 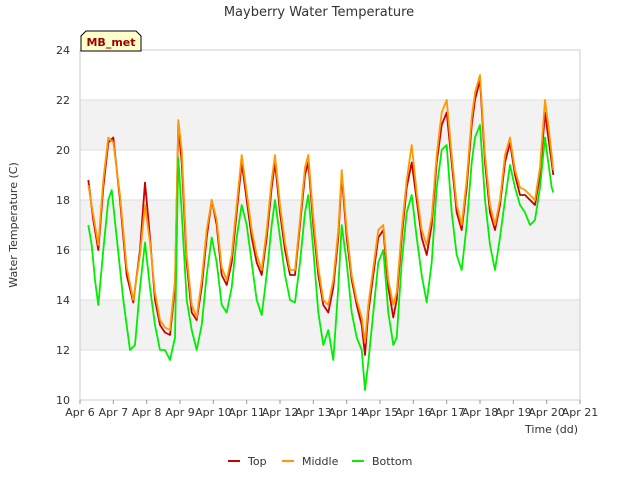 What do you see at coordinates (63, 300) in the screenshot?
I see `y-tick-label: 14` at bounding box center [63, 300].